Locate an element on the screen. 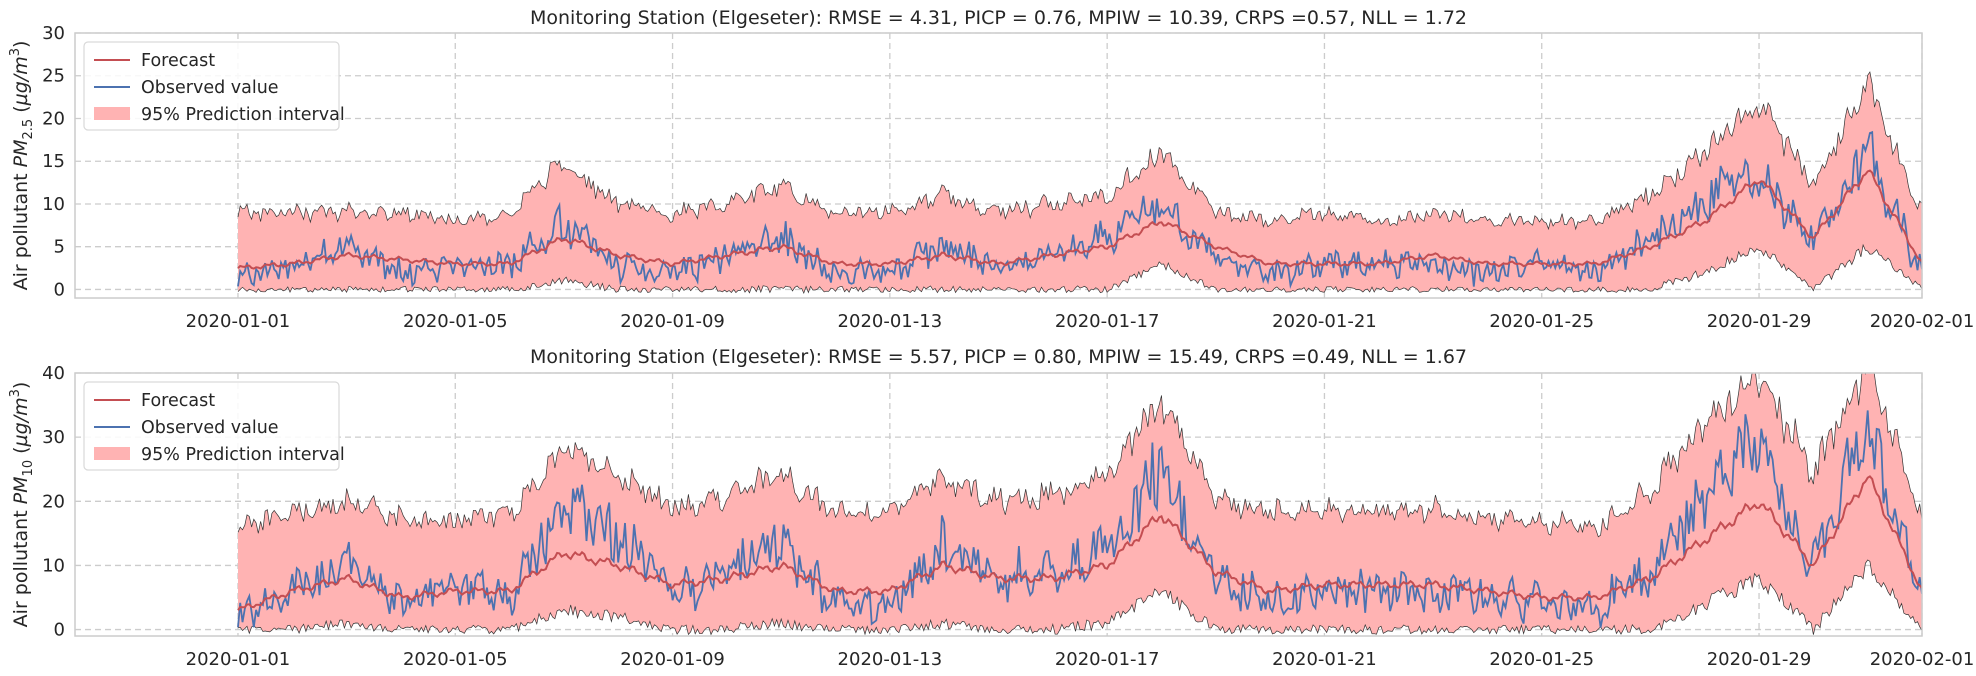 Image resolution: width=1976 pixels, height=676 pixels. forecast-line is located at coordinates (1079, 219).